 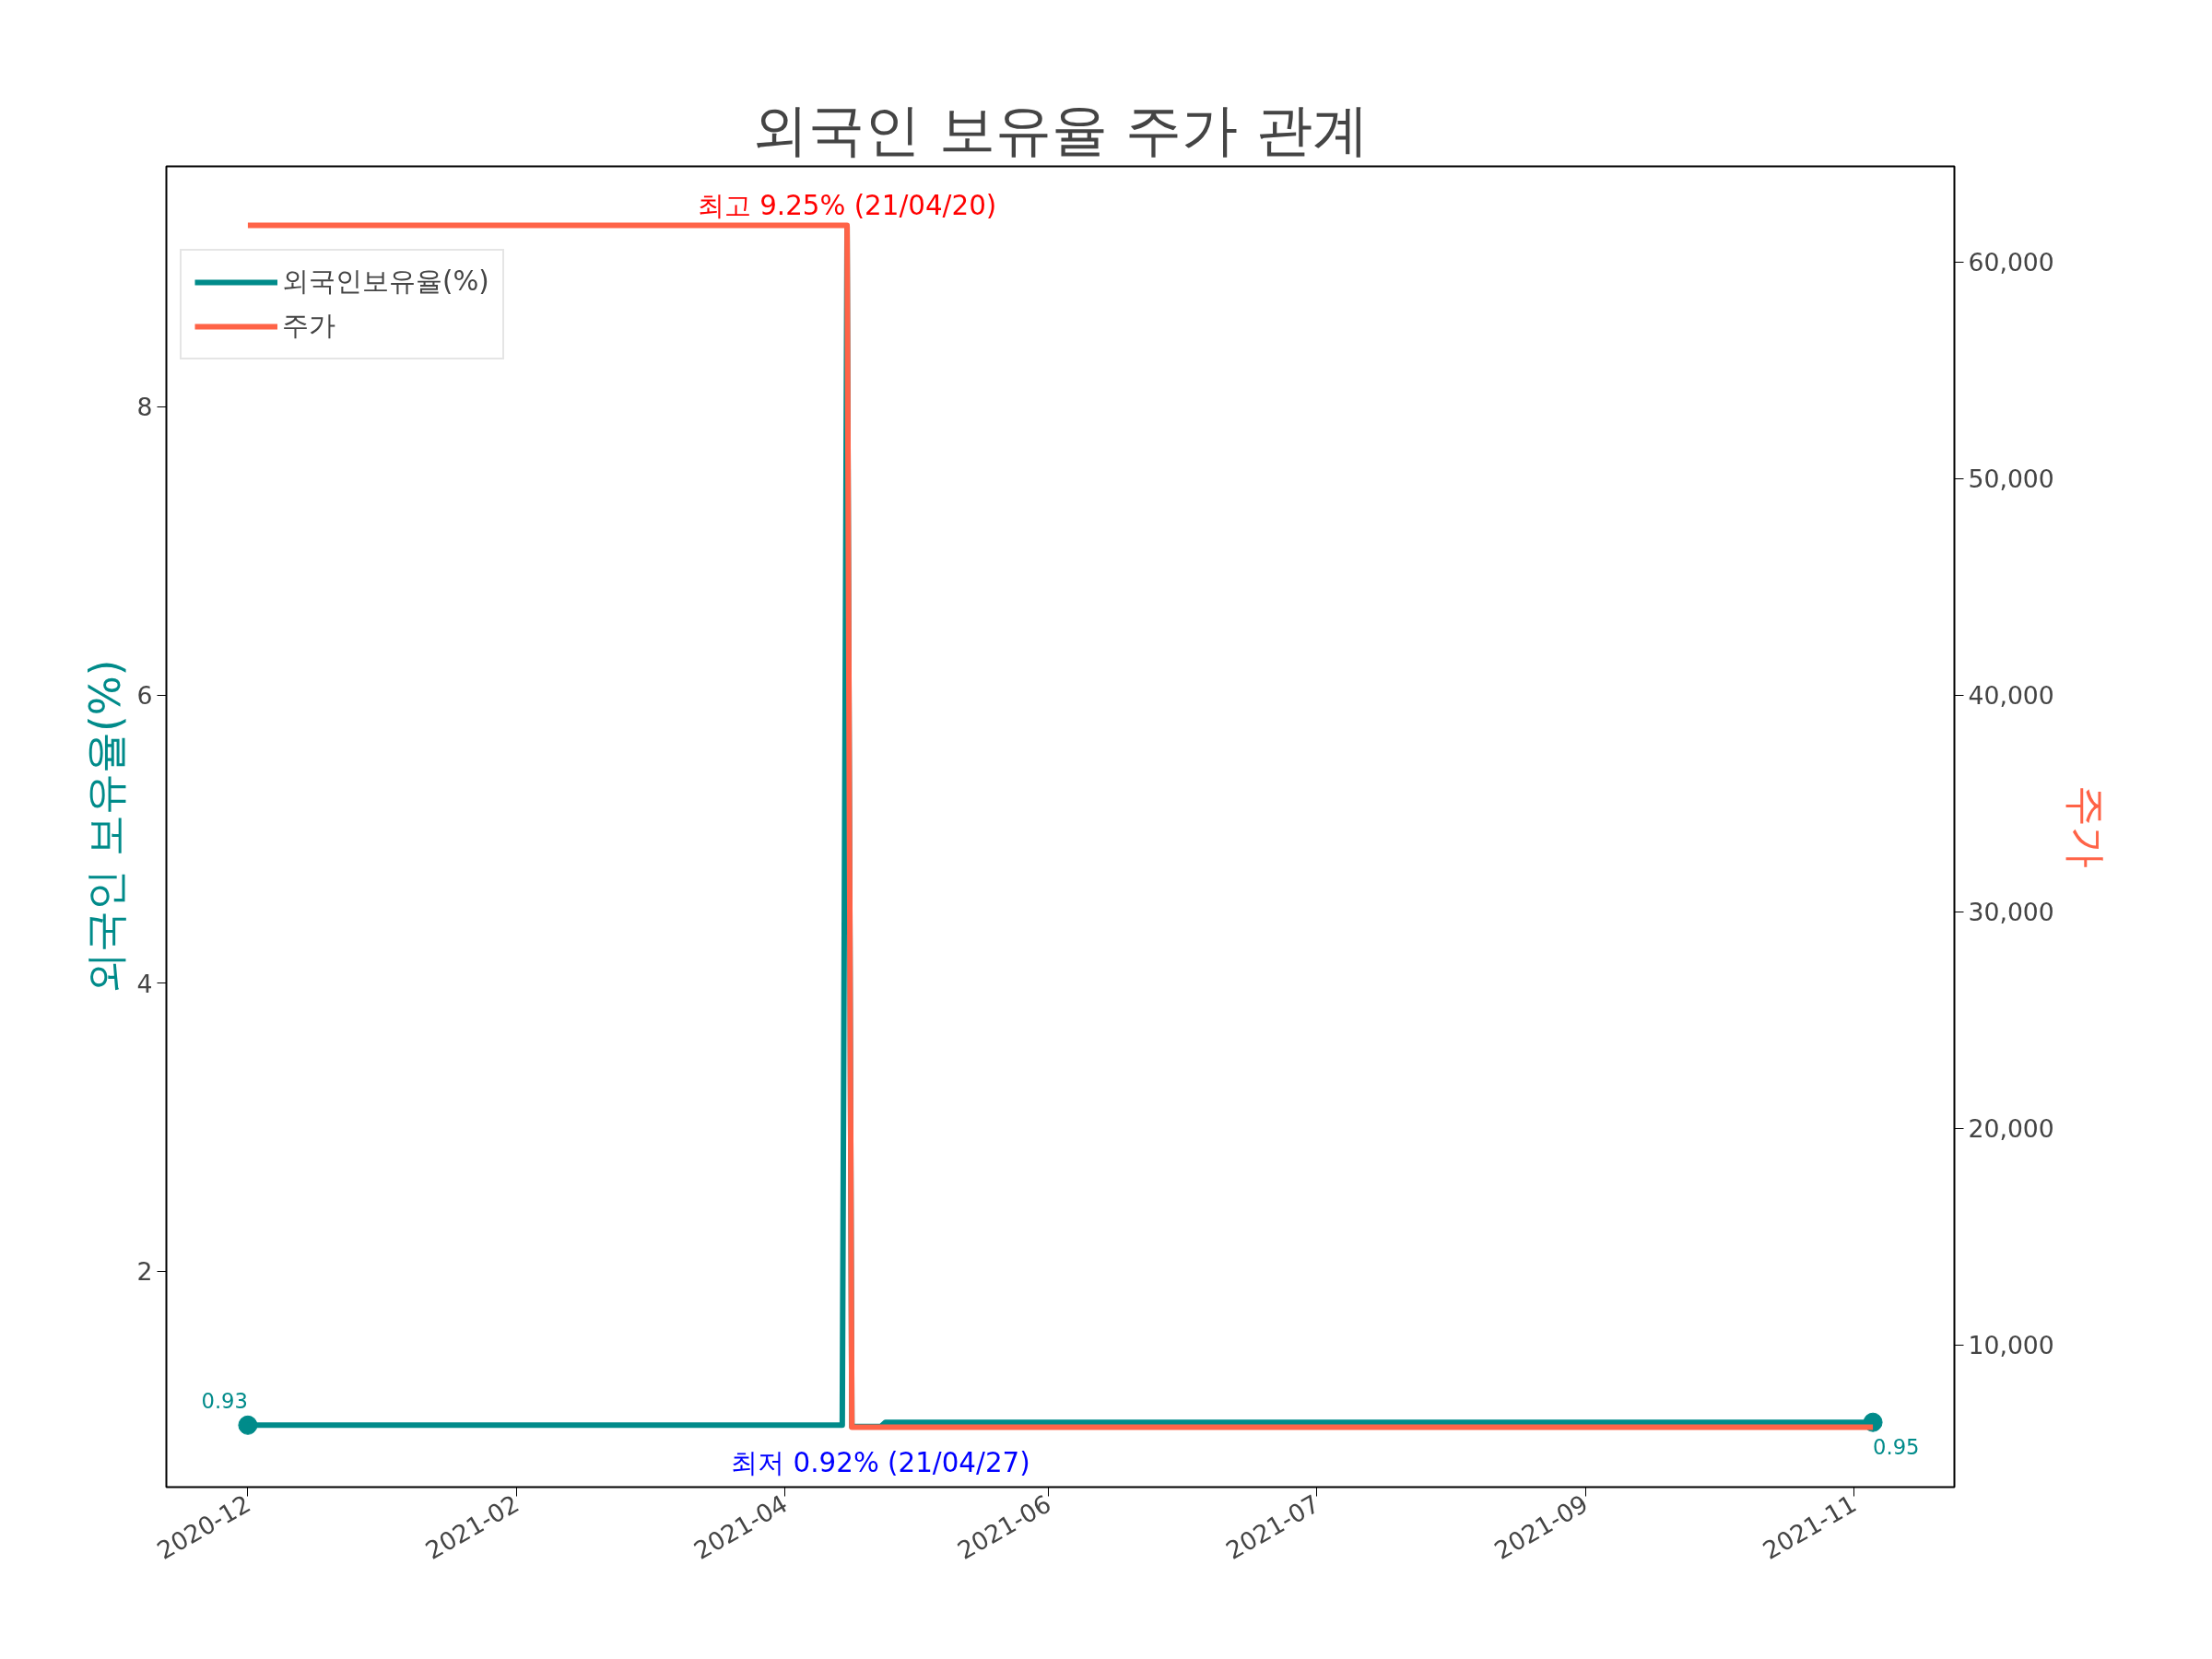 I want to click on annotation: 최저 0.92% (21/04/27), so click(x=880, y=1462).